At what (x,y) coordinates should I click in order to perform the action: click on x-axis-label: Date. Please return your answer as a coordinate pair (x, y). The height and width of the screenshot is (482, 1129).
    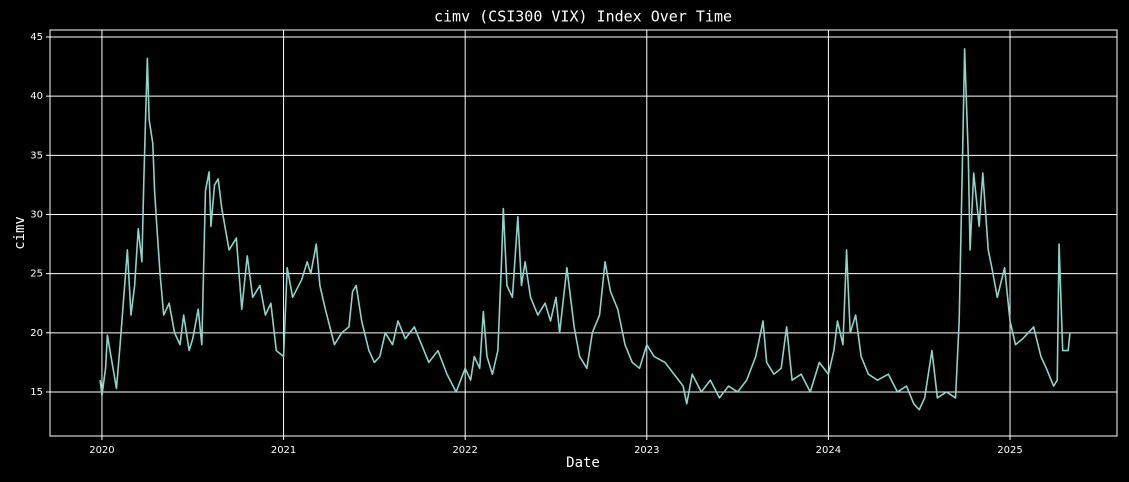
    Looking at the image, I should click on (583, 463).